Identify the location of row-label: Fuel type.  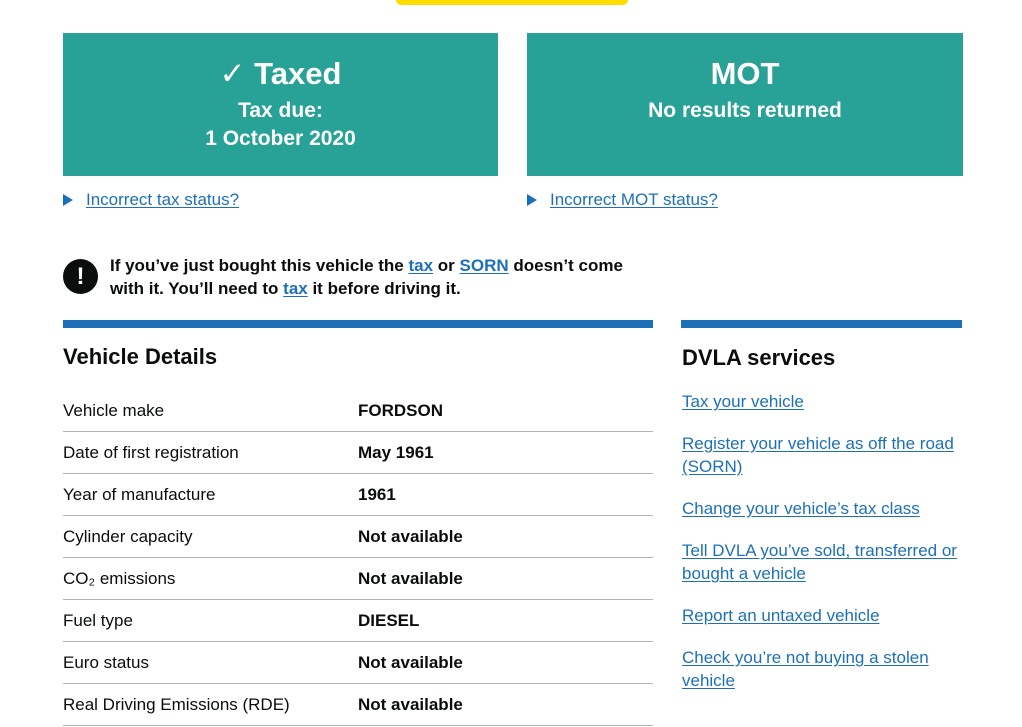
(98, 620).